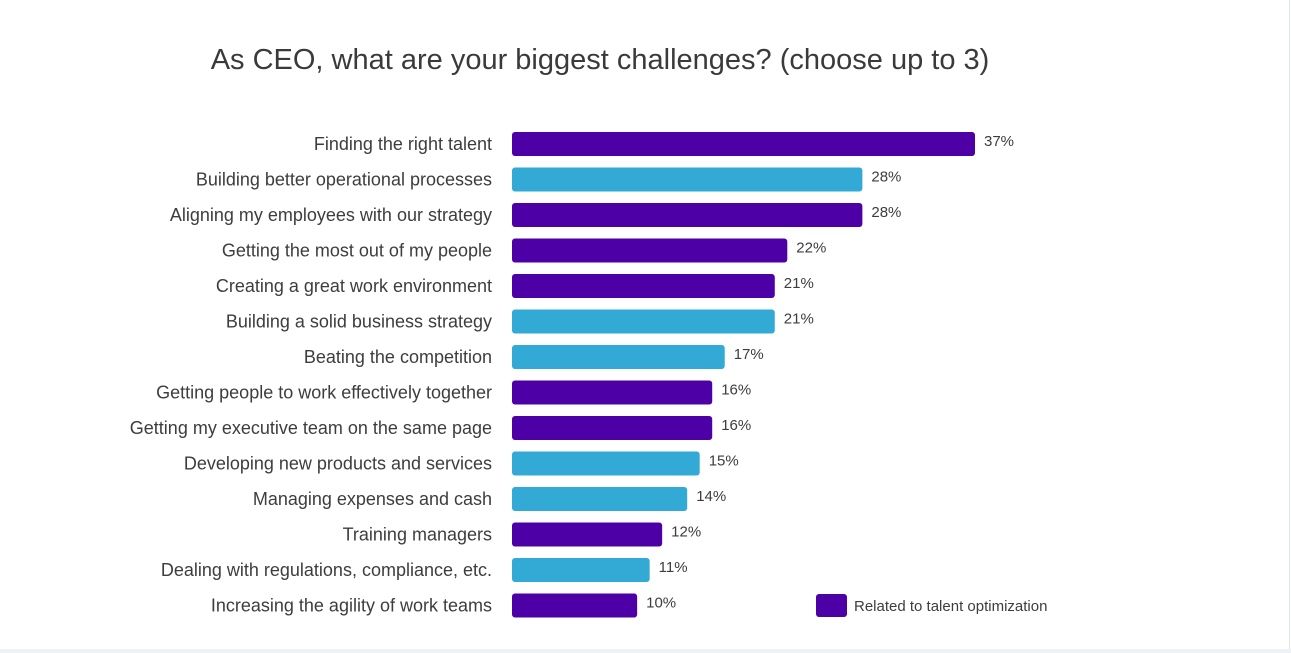 The width and height of the screenshot is (1291, 653). Describe the element at coordinates (331, 215) in the screenshot. I see `category-label: Aligning my employees with our strategy` at that location.